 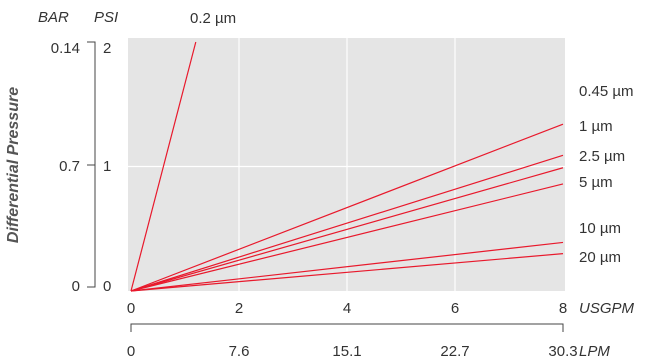 I want to click on y-tick-label-bar: 0.14, so click(x=65, y=48).